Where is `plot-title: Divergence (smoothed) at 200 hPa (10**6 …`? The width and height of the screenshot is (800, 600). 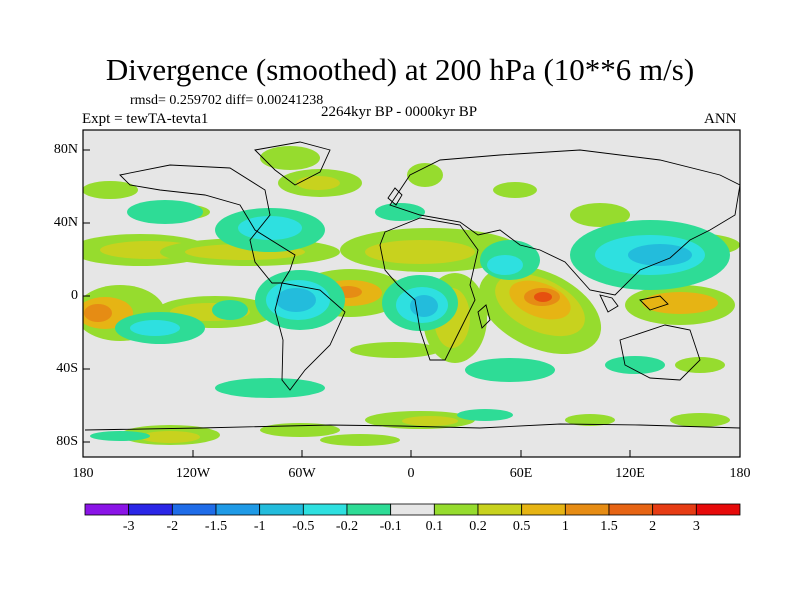 plot-title: Divergence (smoothed) at 200 hPa (10**6 … is located at coordinates (400, 69).